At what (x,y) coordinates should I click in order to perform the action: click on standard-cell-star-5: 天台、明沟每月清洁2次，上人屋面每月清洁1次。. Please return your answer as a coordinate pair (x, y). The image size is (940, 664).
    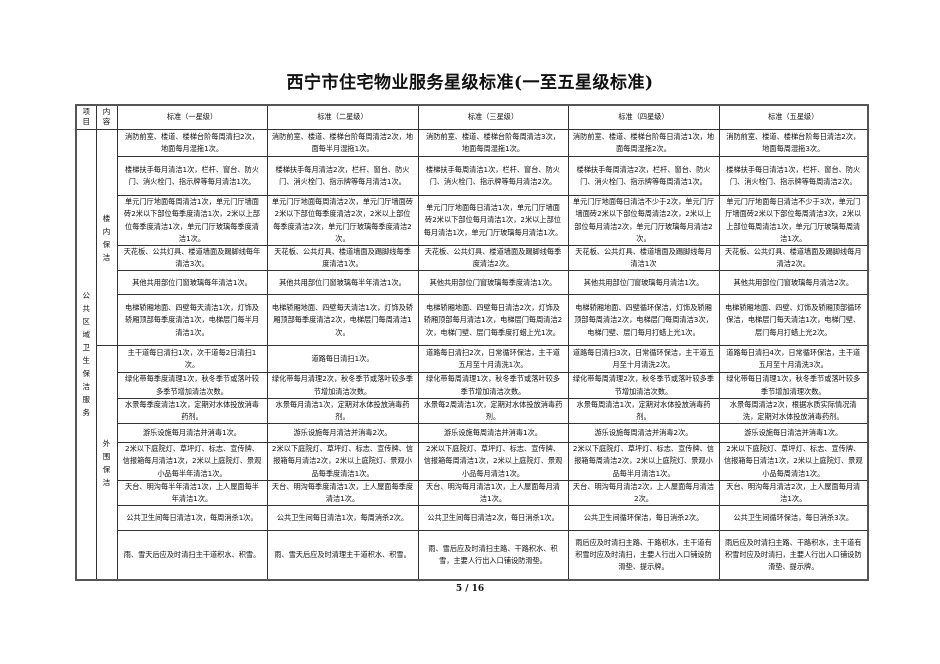
    Looking at the image, I should click on (793, 493).